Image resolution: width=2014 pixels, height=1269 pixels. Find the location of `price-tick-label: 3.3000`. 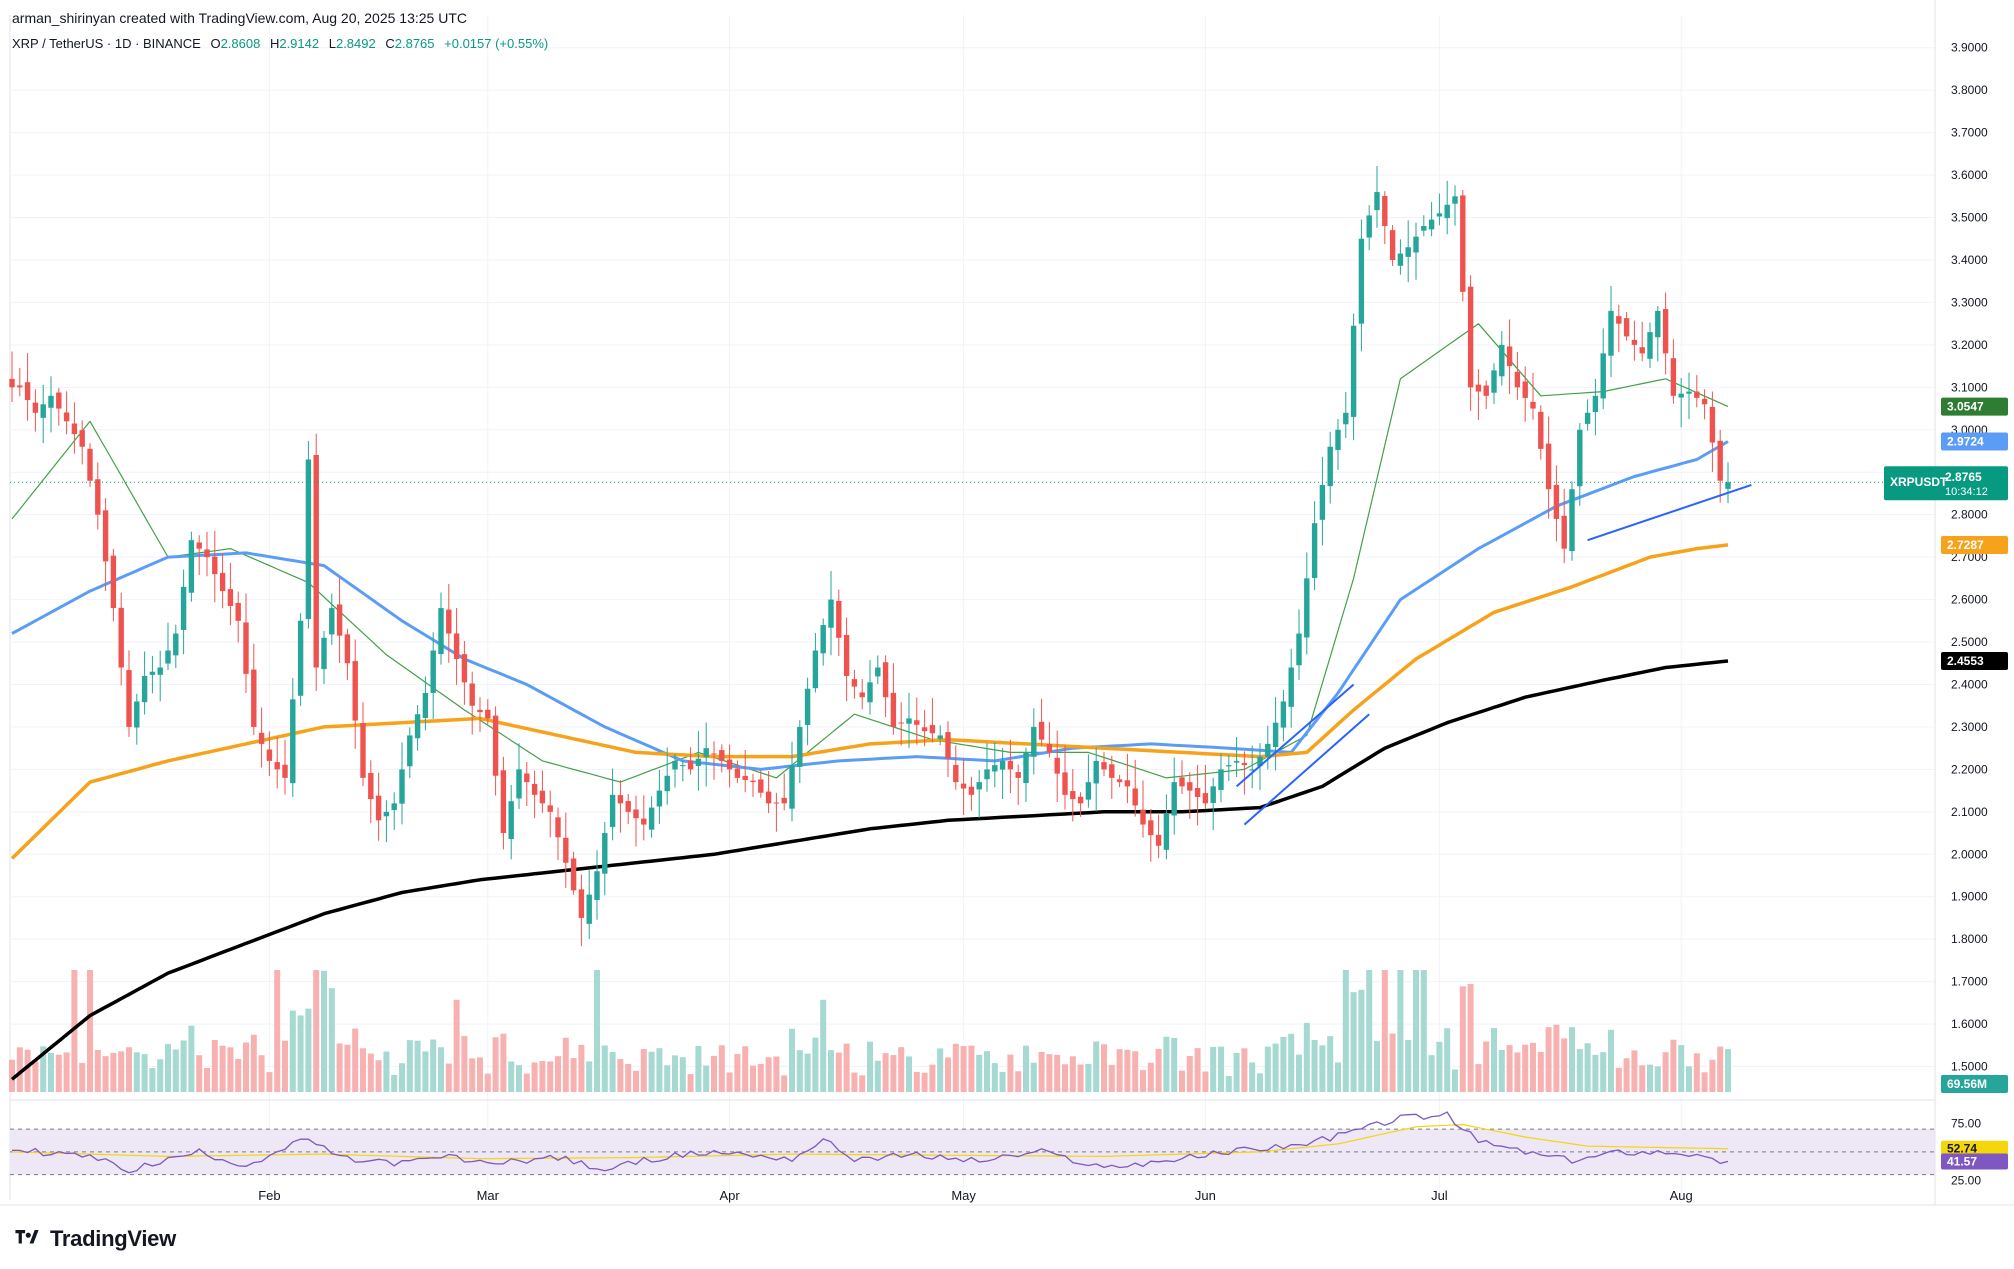

price-tick-label: 3.3000 is located at coordinates (1969, 302).